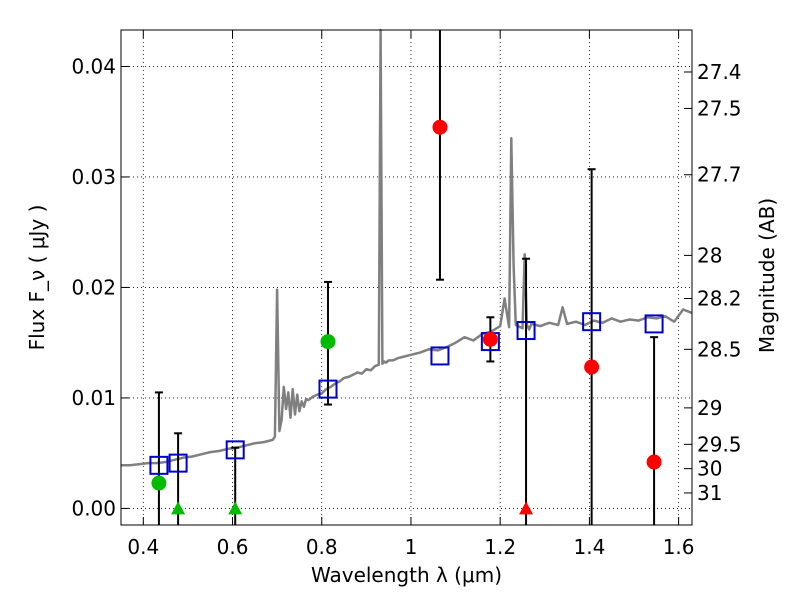  I want to click on mag-tick-label: 28, so click(709, 255).